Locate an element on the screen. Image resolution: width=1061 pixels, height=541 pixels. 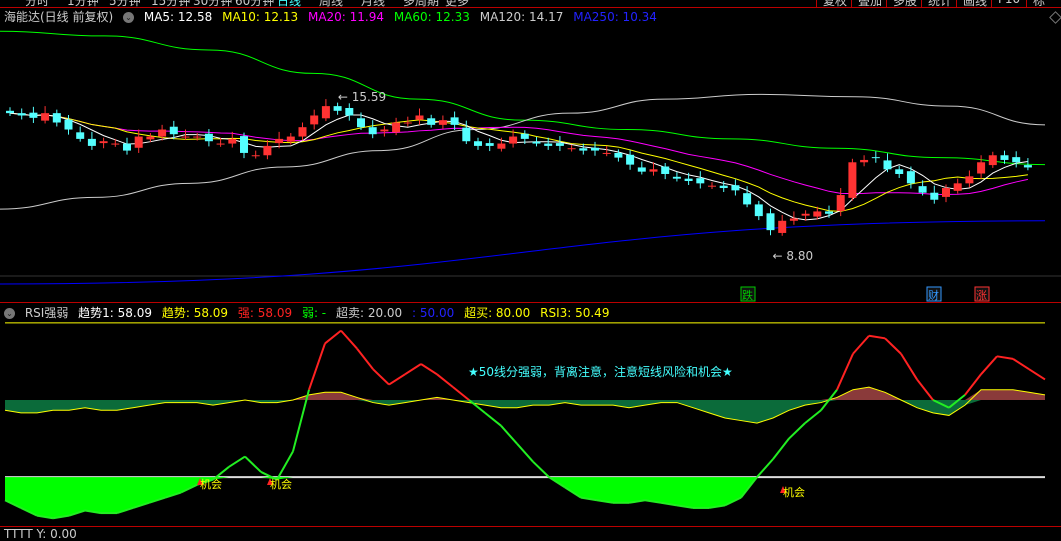
toolbar-button: 标记 is located at coordinates (1043, 3).